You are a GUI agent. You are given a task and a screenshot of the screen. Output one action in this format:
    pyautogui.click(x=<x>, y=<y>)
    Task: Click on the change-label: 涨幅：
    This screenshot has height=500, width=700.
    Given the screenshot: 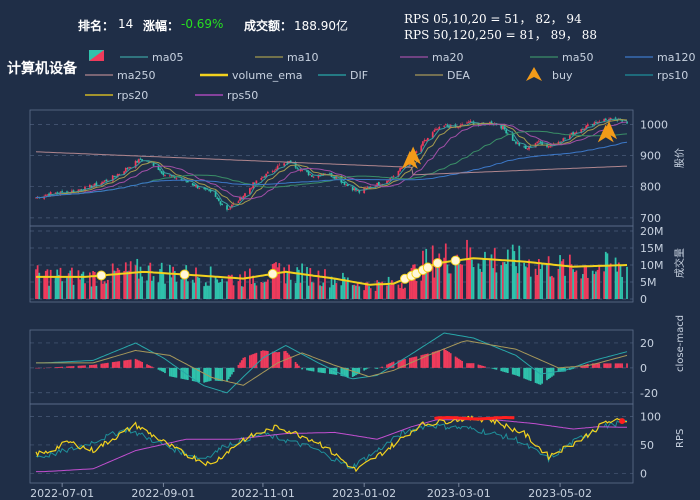 What is the action you would take?
    pyautogui.click(x=161, y=26)
    